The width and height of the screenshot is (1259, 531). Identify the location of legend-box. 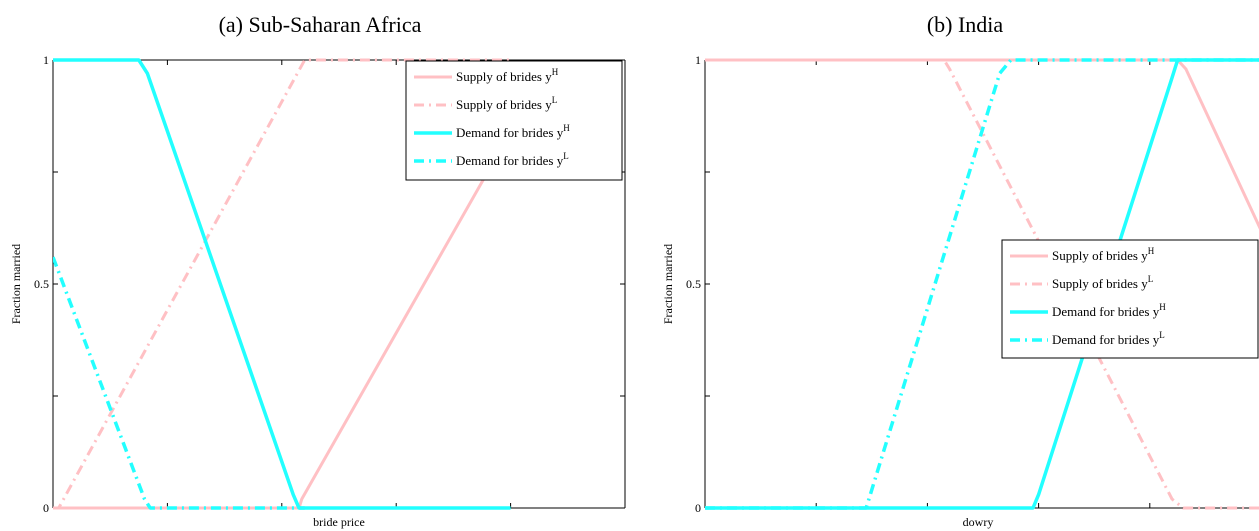
(1130, 299).